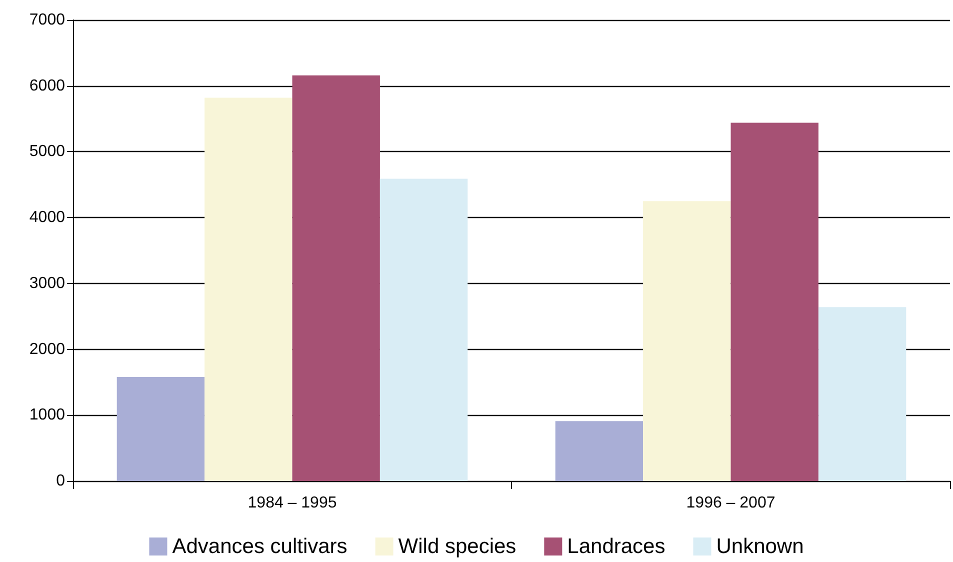  I want to click on y-tick-label: 1000, so click(47, 415).